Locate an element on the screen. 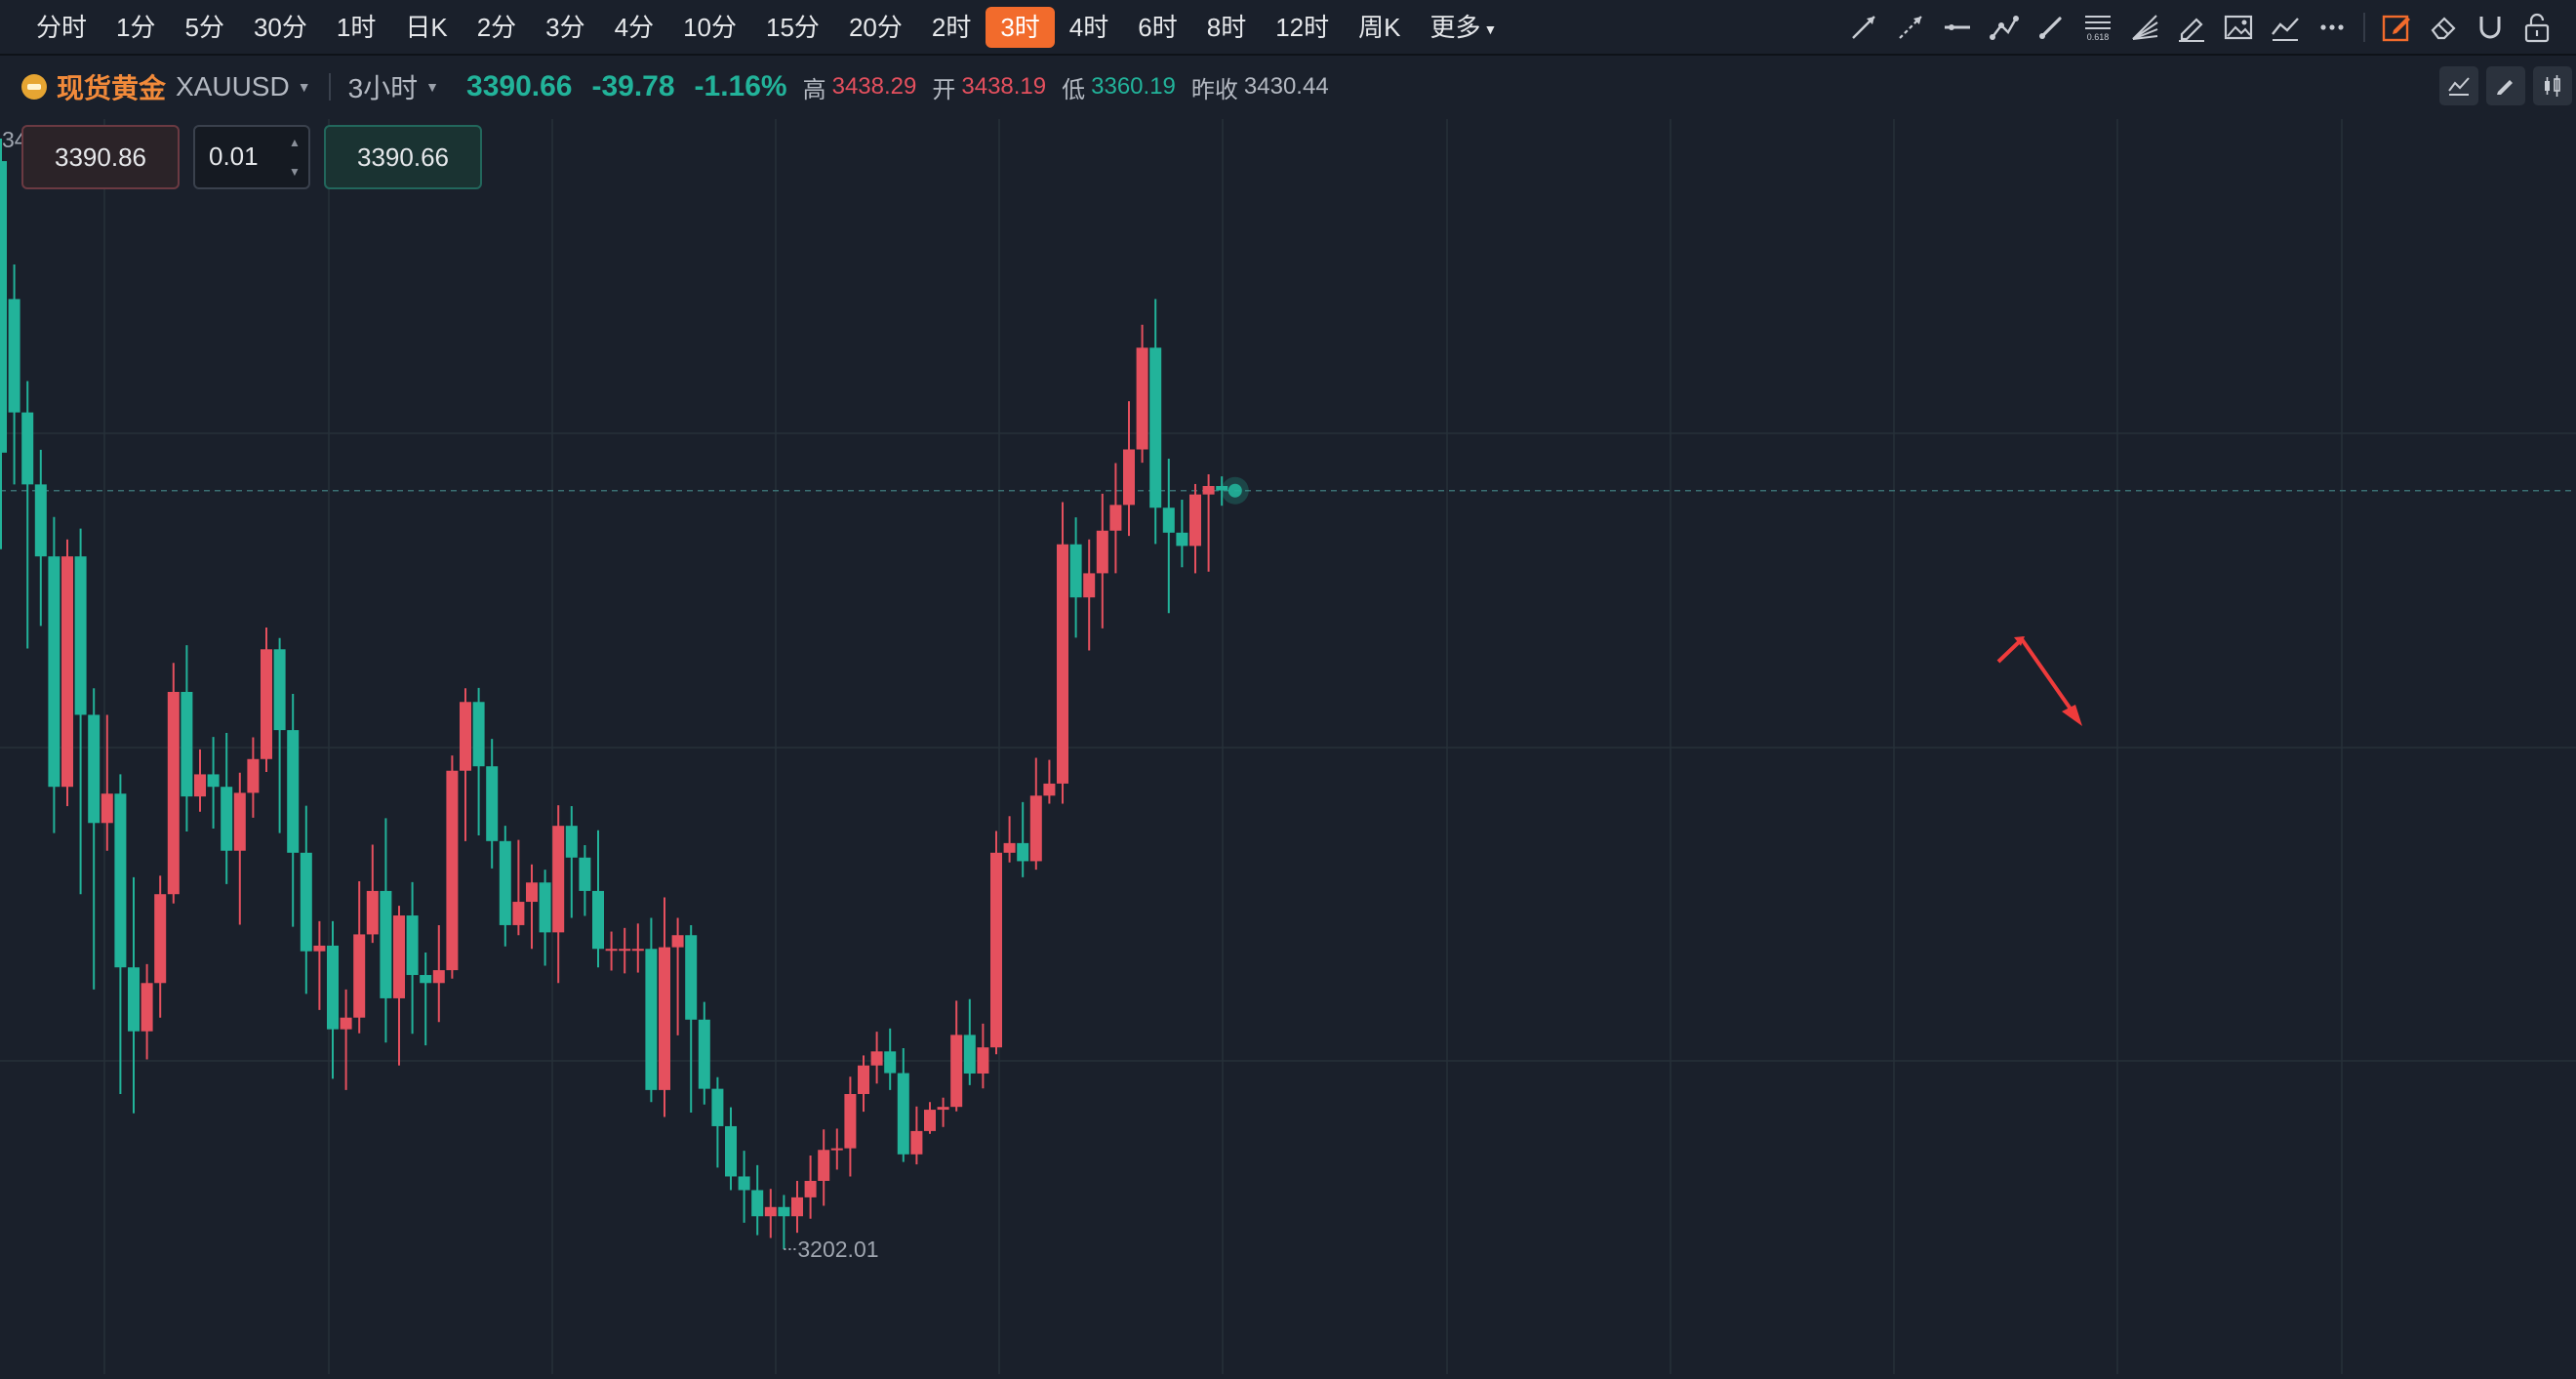 This screenshot has height=1379, width=2576. edit-icon is located at coordinates (2396, 27).